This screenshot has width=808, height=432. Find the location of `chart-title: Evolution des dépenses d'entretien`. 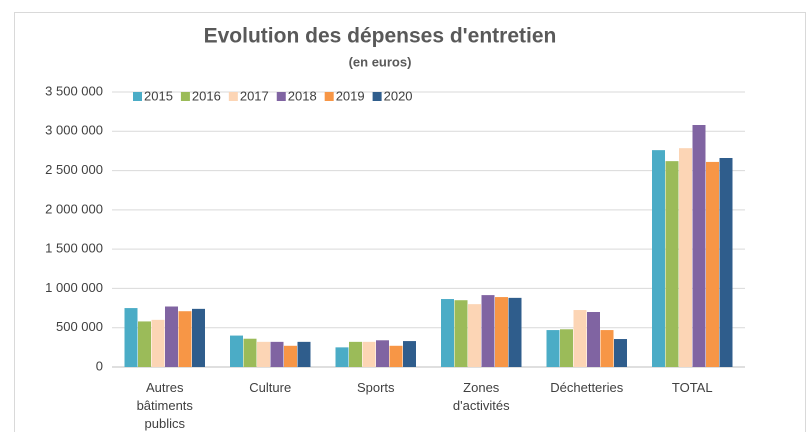

chart-title: Evolution des dépenses d'entretien is located at coordinates (380, 36).